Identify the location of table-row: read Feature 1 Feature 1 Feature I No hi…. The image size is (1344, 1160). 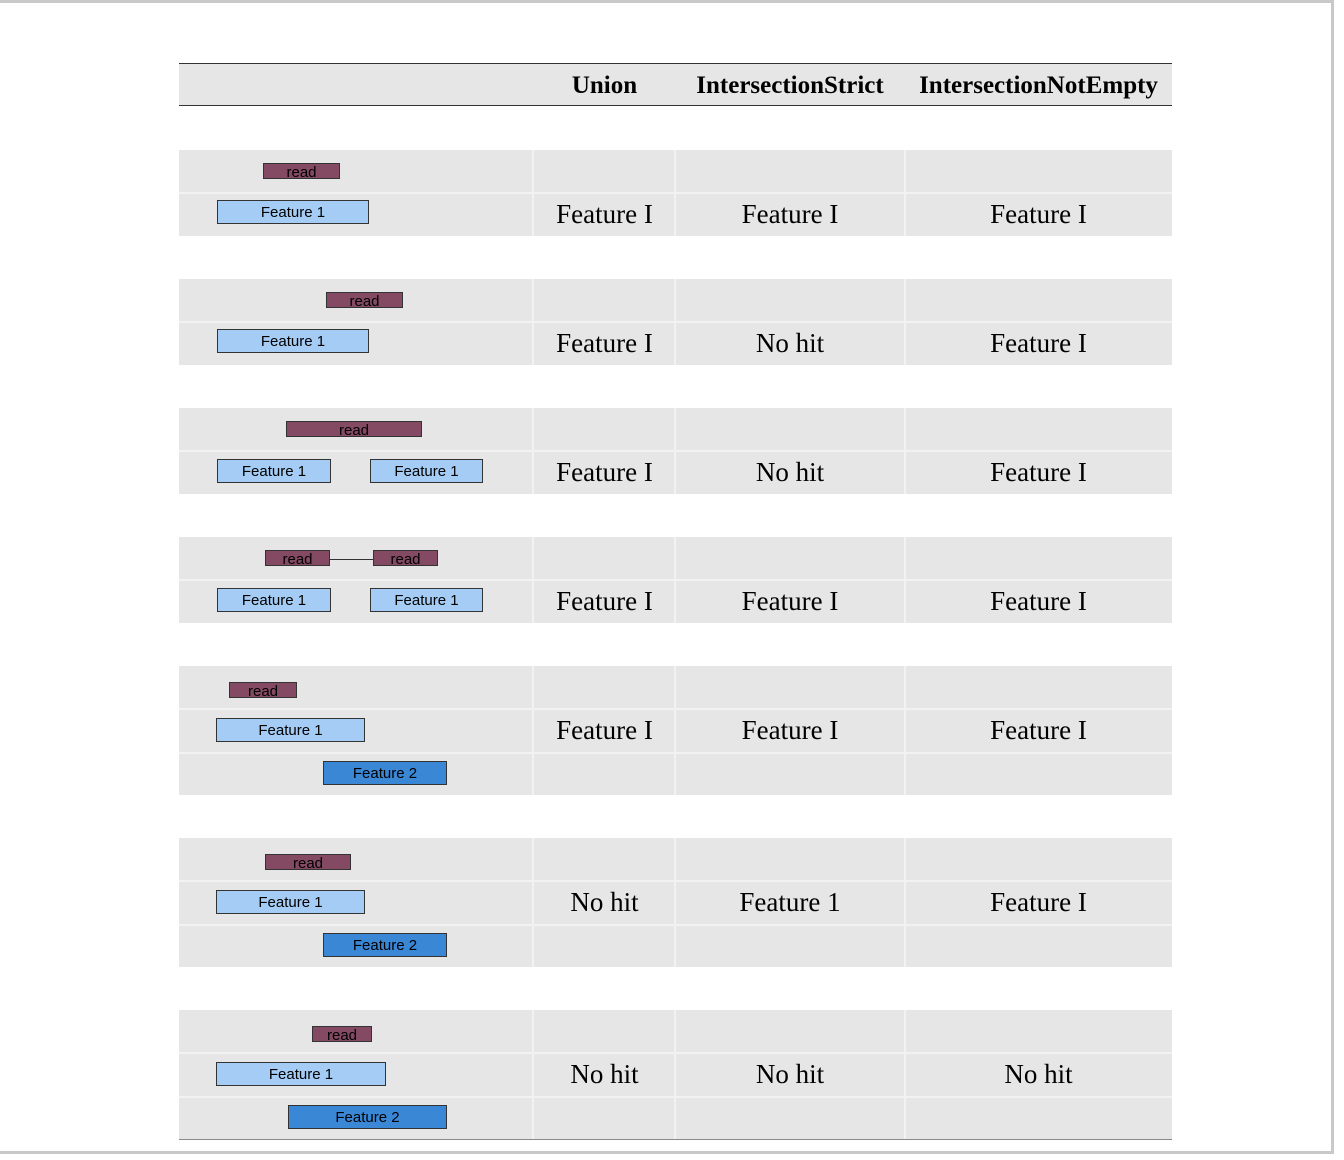
(675, 451).